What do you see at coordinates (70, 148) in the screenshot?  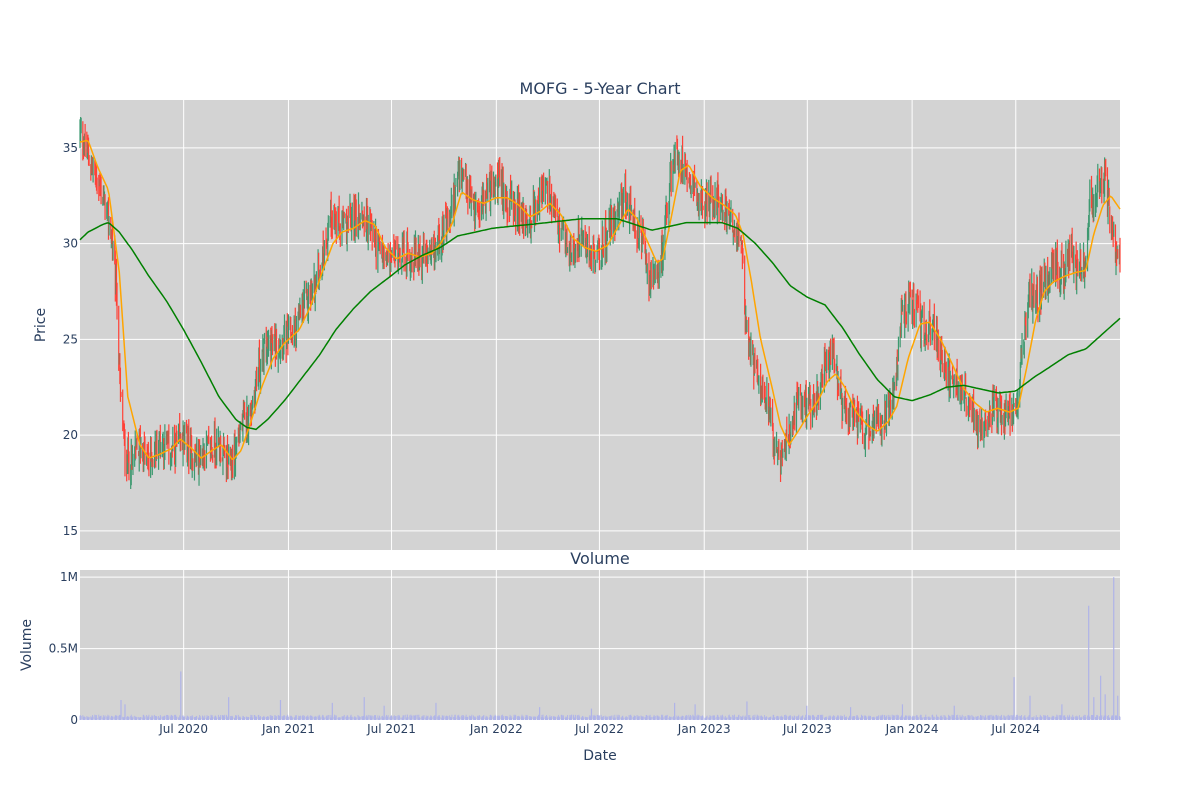 I see `price-y-tick: 35` at bounding box center [70, 148].